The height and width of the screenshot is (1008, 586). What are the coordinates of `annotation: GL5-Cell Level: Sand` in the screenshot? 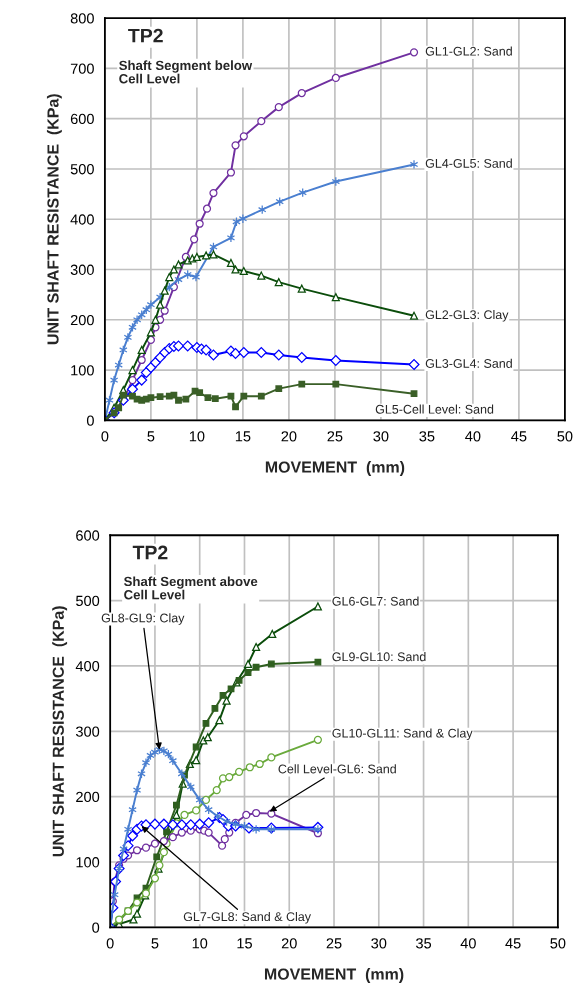 It's located at (434, 409).